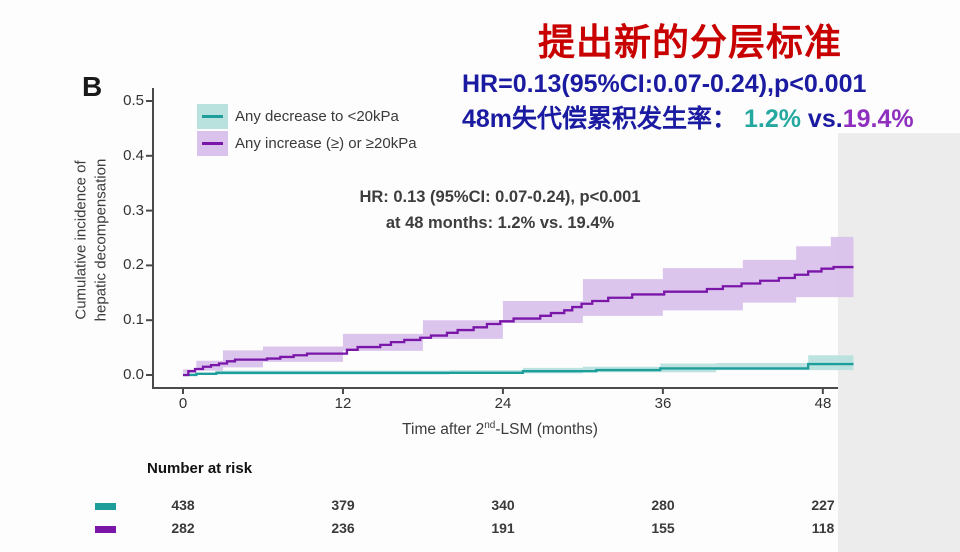 This screenshot has height=552, width=960. I want to click on incidence-stat-teal-value: 1.2%, so click(769, 119).